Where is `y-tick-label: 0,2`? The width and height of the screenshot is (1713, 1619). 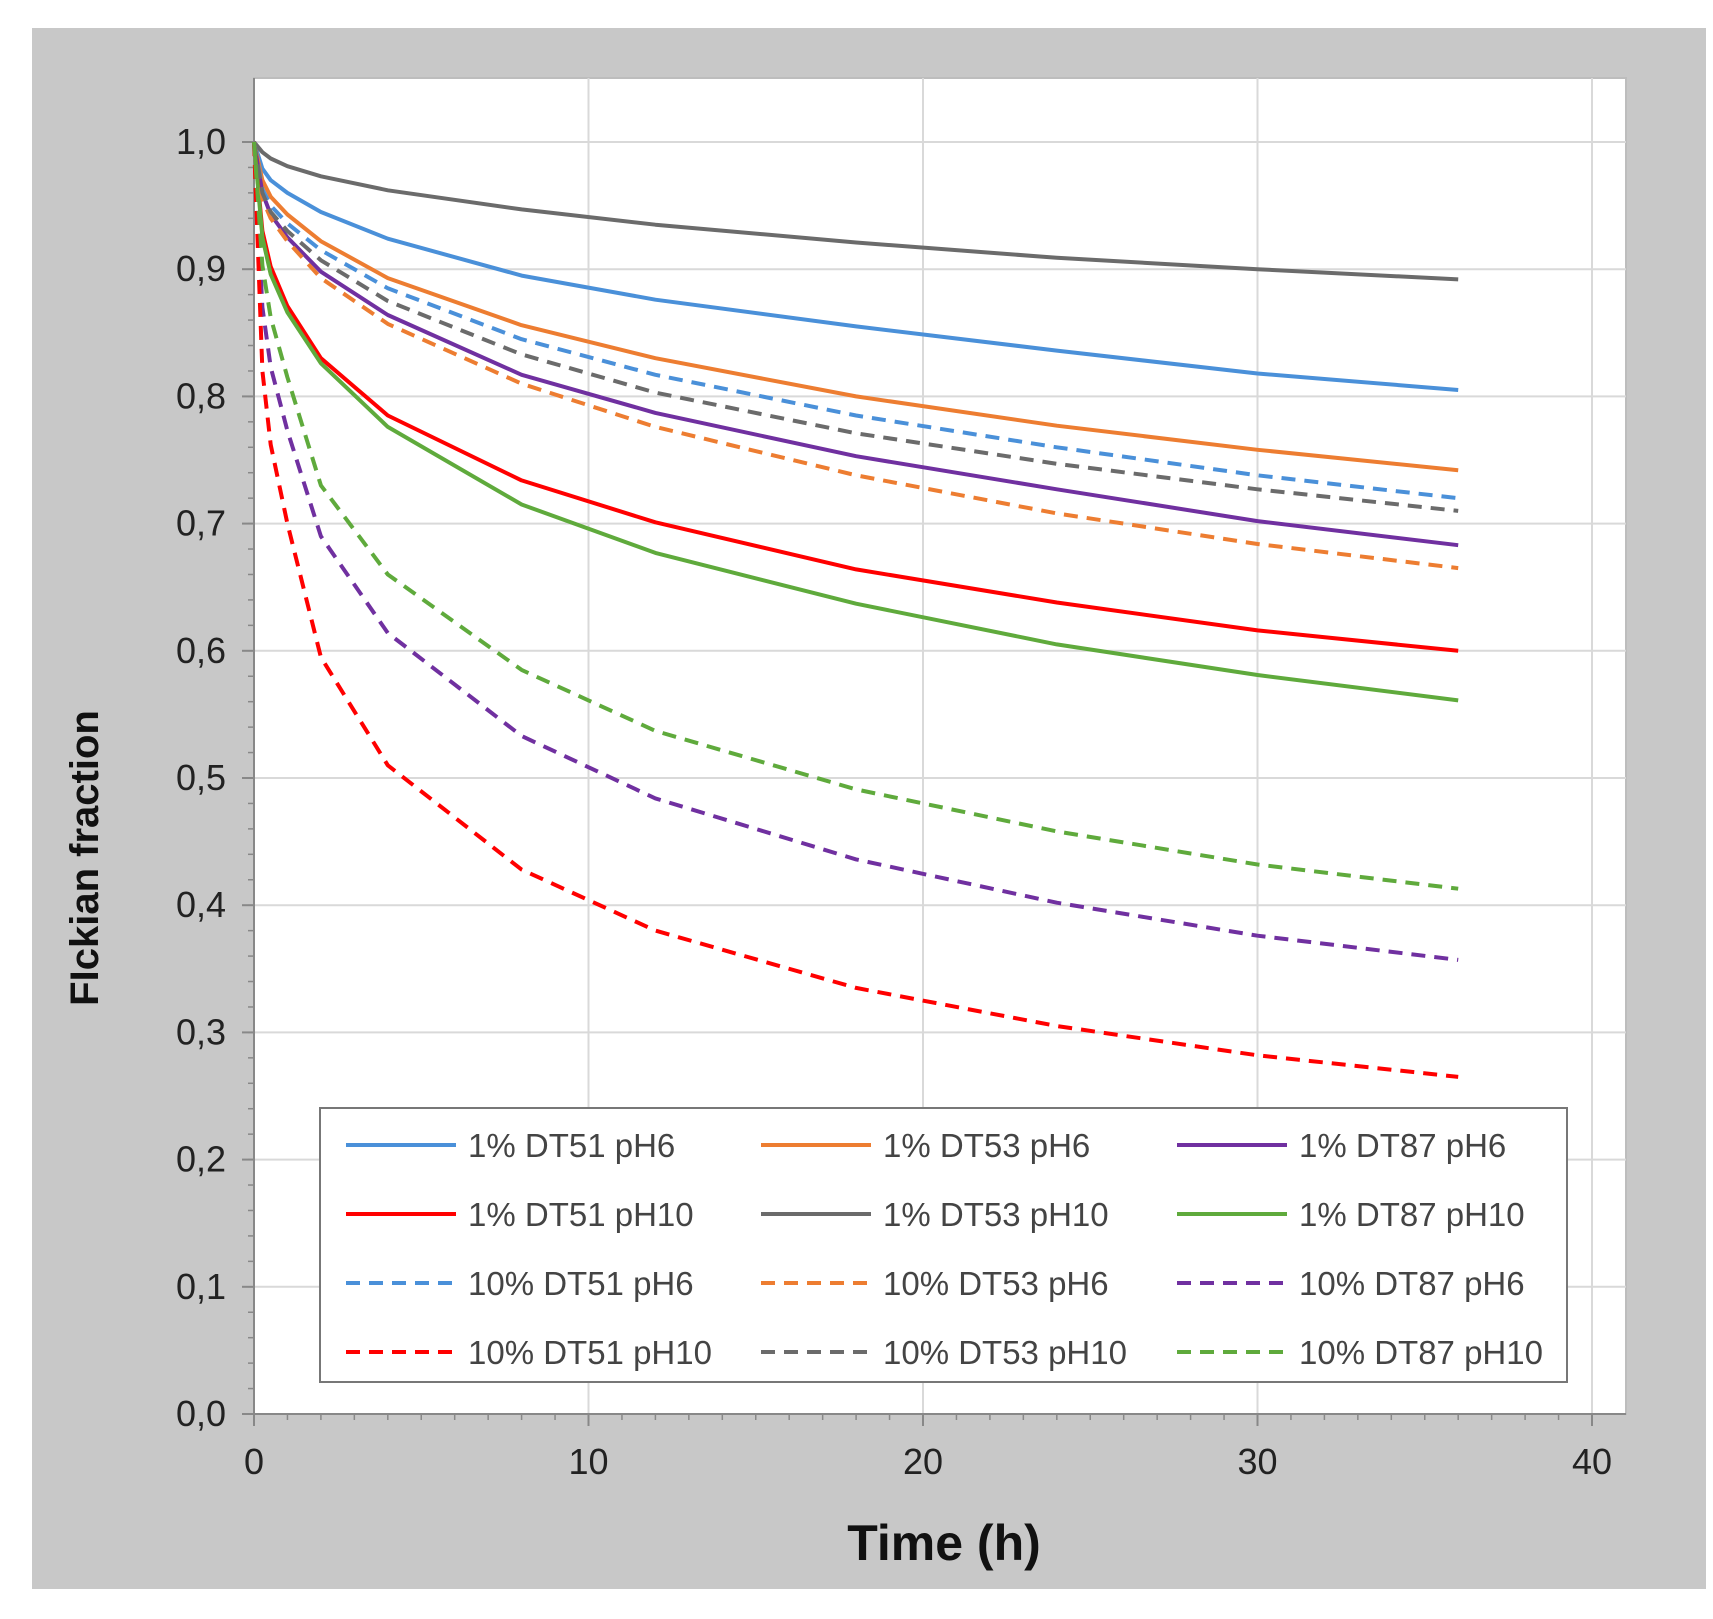
y-tick-label: 0,2 is located at coordinates (201, 1159).